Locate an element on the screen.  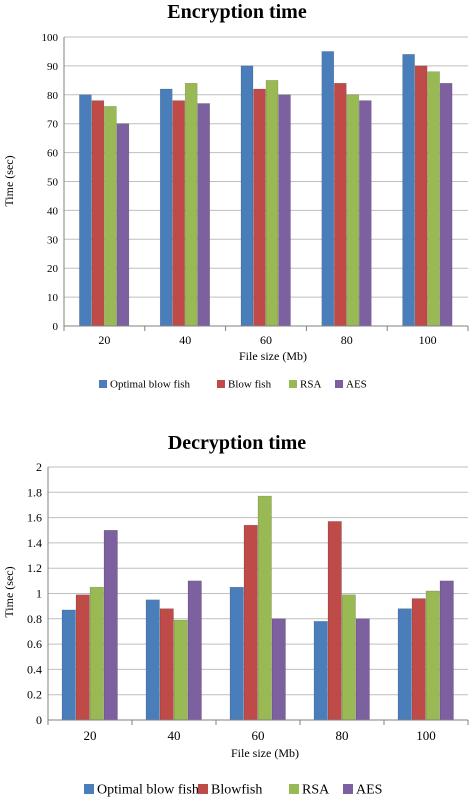
y-tick-label: 10 is located at coordinates (53, 298).